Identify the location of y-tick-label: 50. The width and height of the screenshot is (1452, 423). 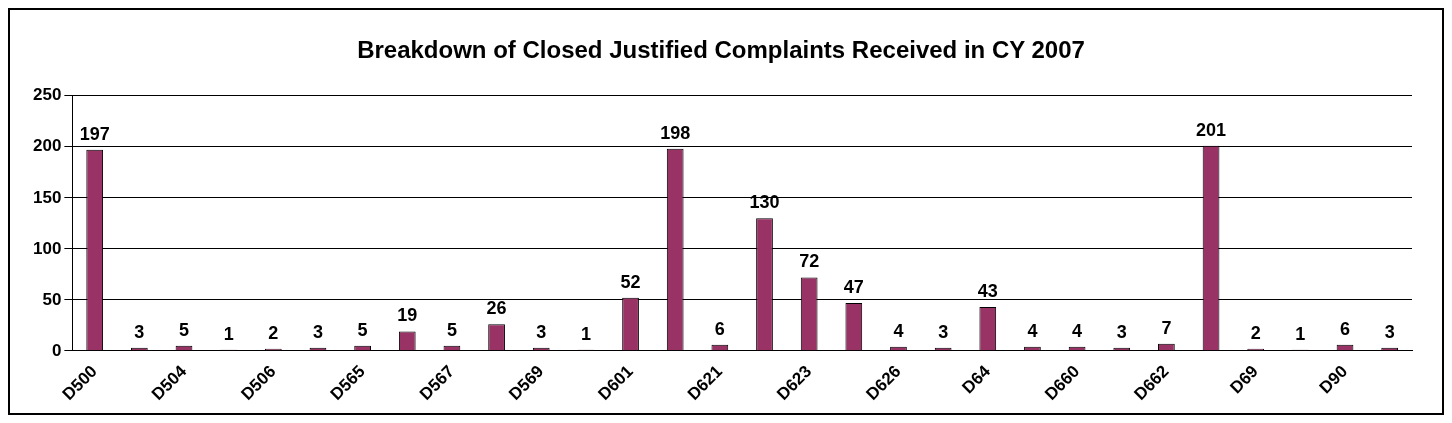
(52, 299).